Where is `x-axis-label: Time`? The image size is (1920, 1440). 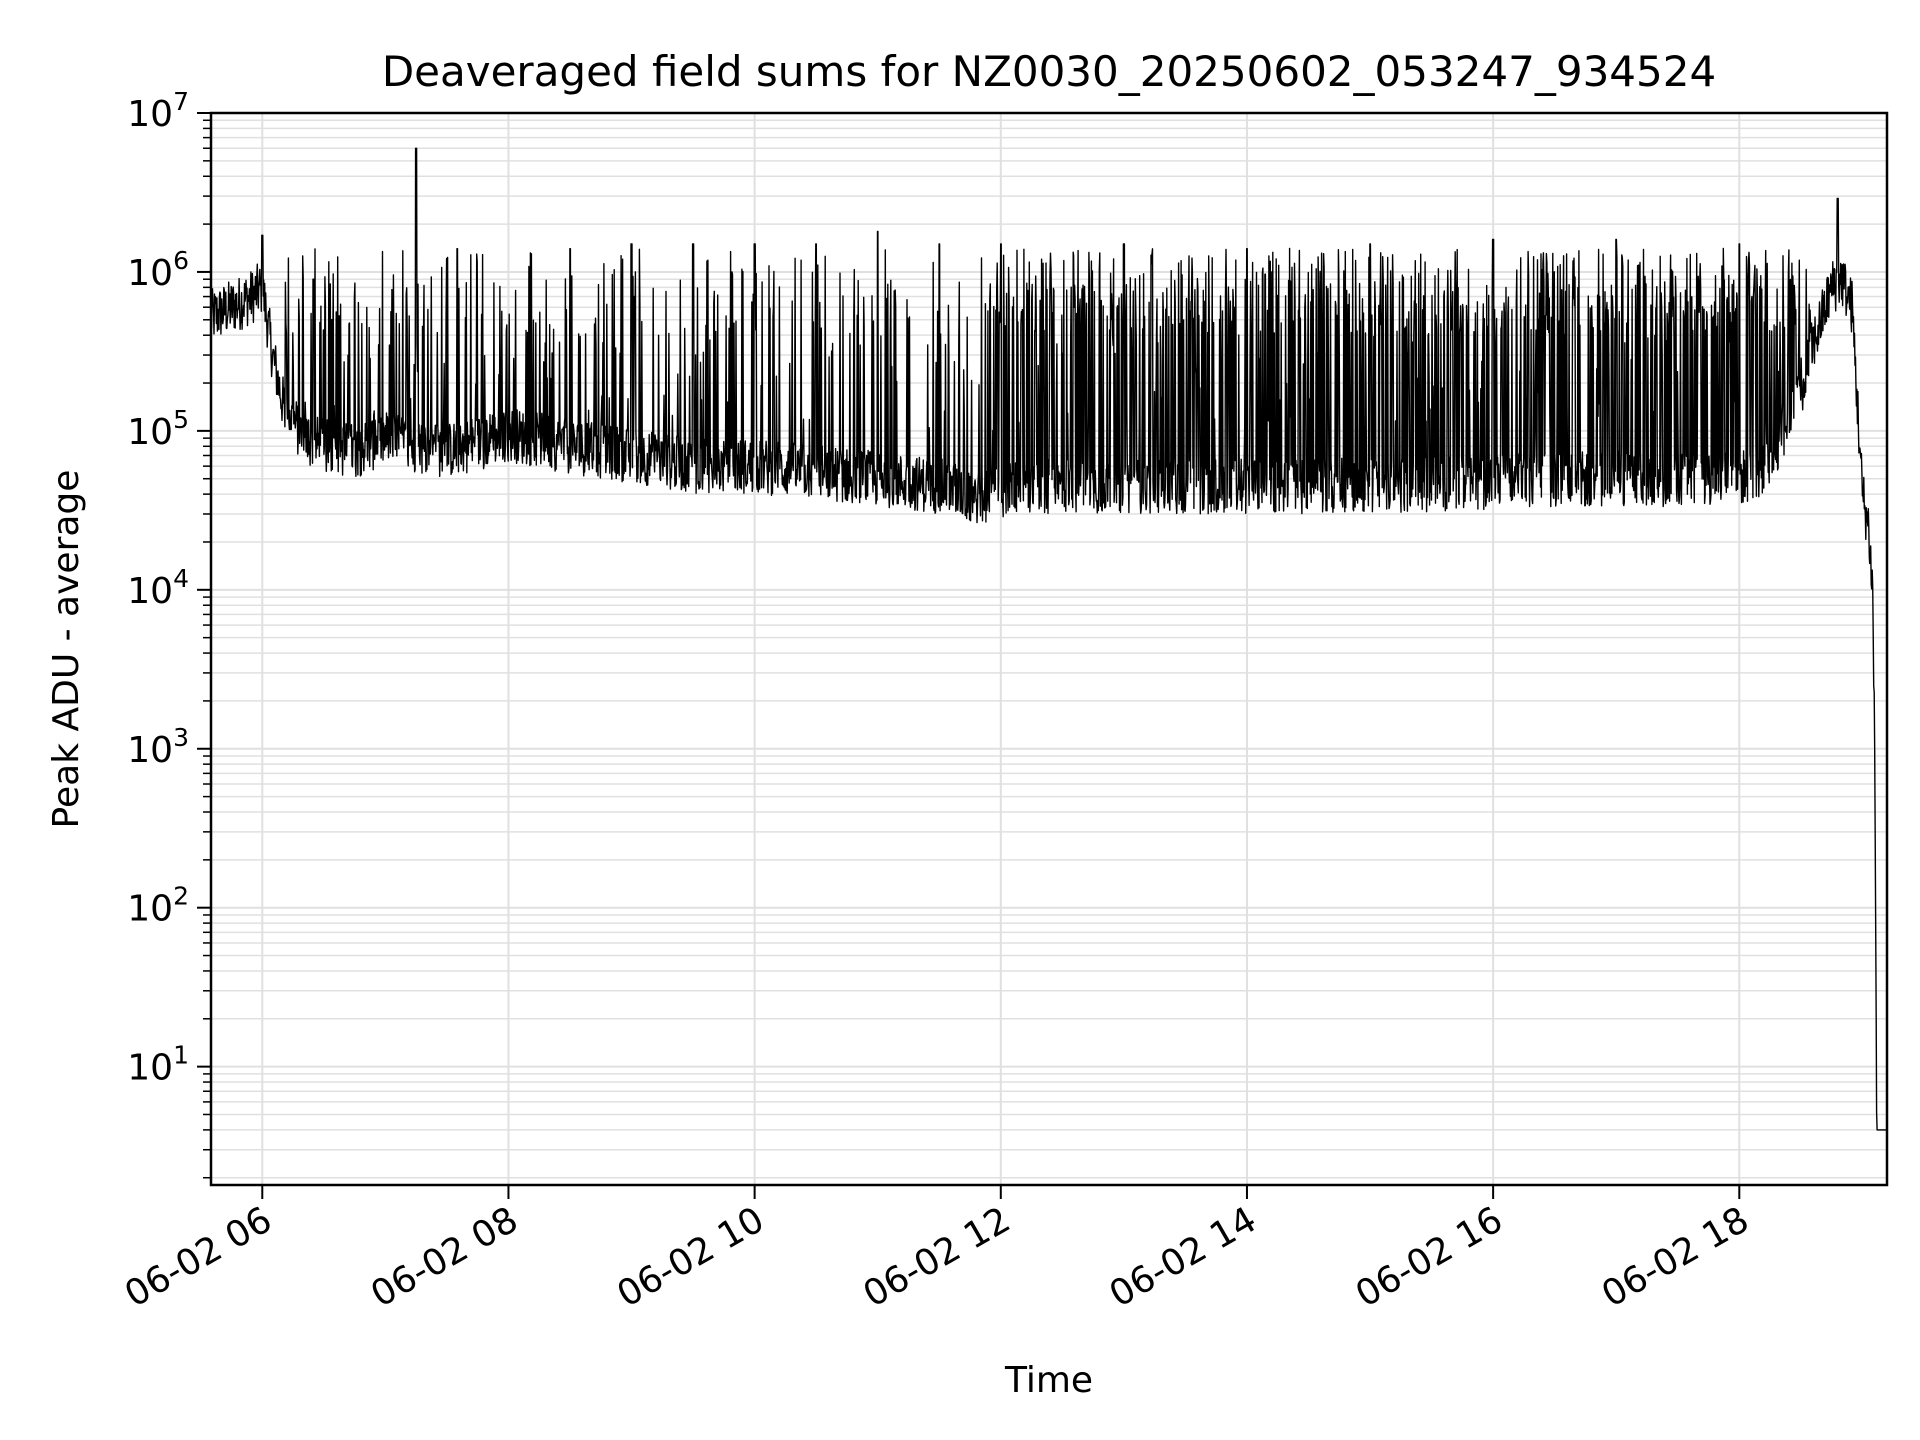 x-axis-label: Time is located at coordinates (1048, 1380).